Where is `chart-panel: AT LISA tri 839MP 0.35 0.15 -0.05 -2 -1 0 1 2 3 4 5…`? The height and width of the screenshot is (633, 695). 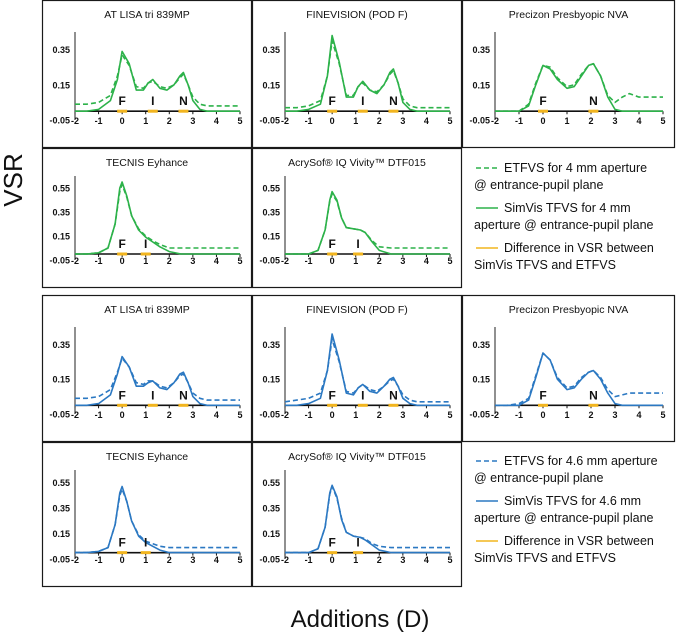
chart-panel: AT LISA tri 839MP 0.35 0.15 -0.05 -2 -1 0 1 2 3 4 5… is located at coordinates (147, 368).